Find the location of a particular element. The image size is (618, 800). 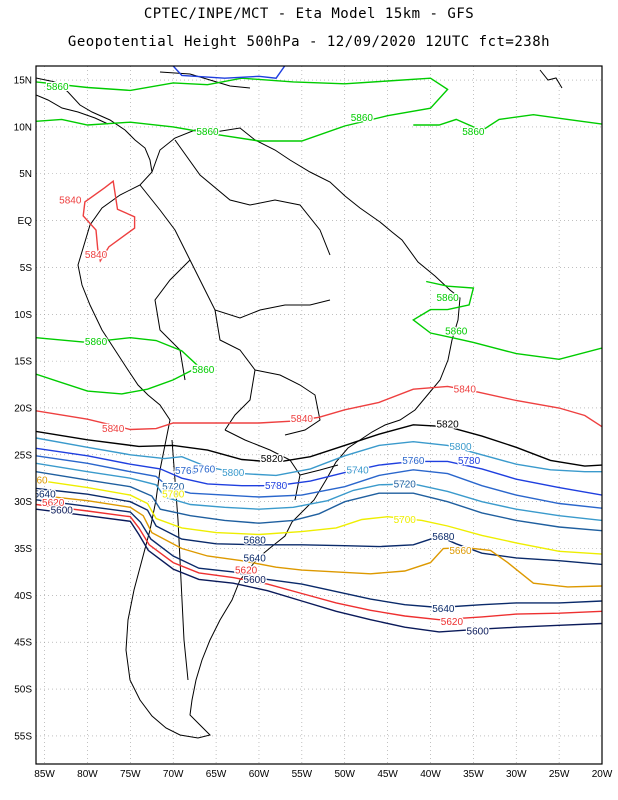

lon-tick-label: 50W is located at coordinates (344, 774).